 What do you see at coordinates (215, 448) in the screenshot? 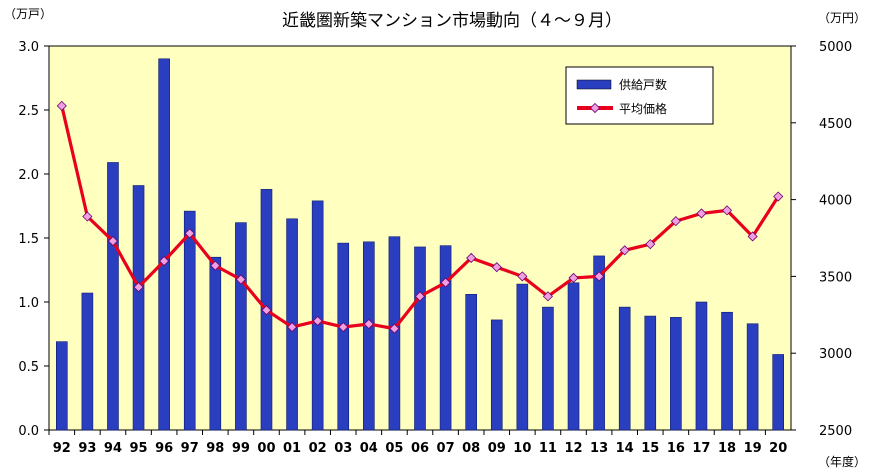
I see `x-tick-label: 98` at bounding box center [215, 448].